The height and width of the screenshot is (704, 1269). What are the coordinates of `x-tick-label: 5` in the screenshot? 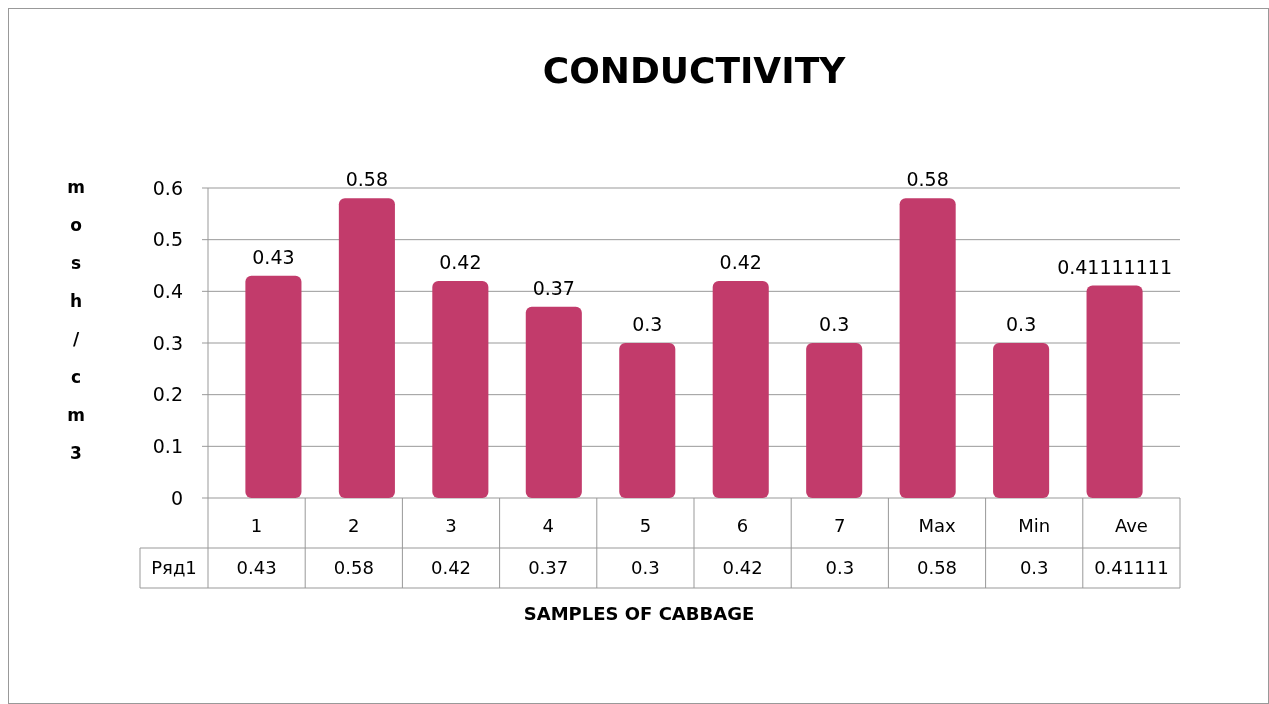 It's located at (645, 525).